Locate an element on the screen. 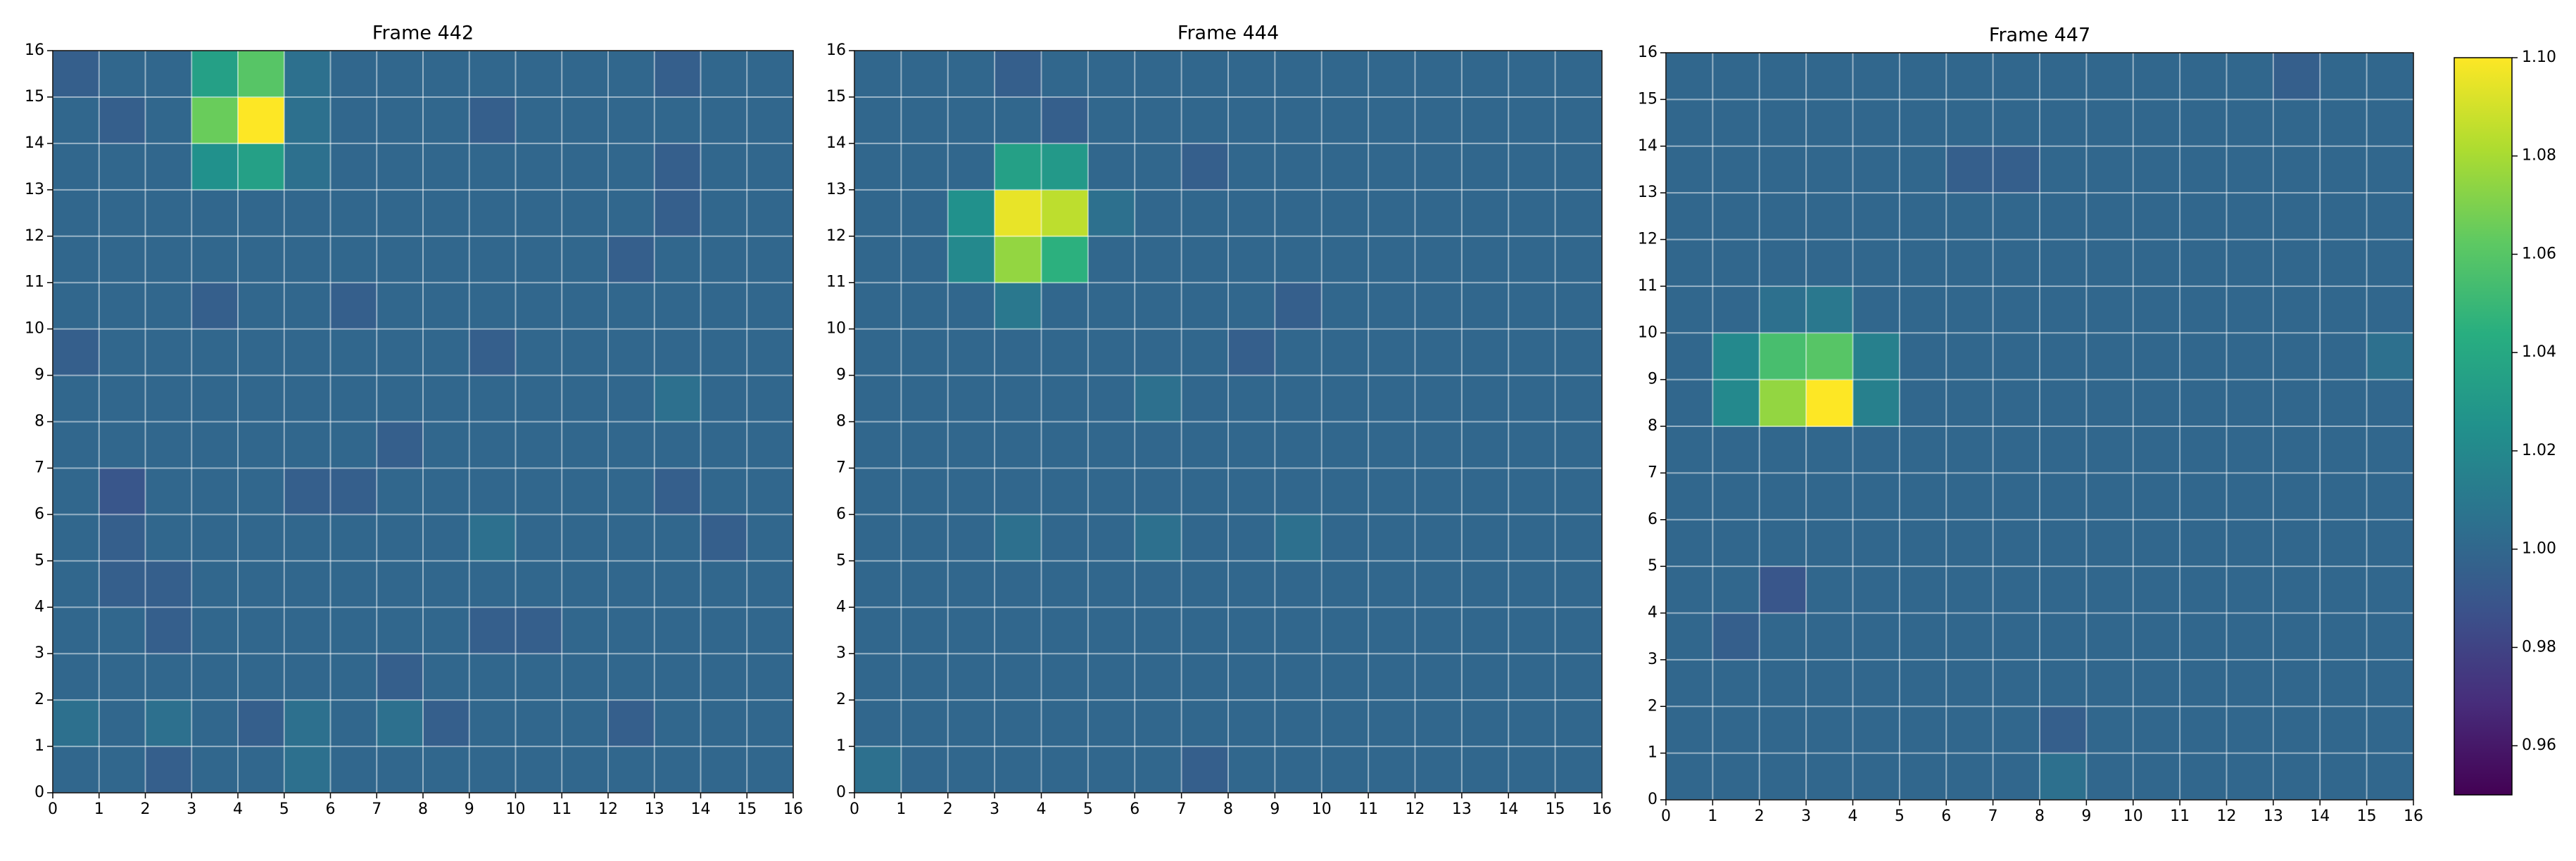  y-tick-label: 6 is located at coordinates (1653, 520).